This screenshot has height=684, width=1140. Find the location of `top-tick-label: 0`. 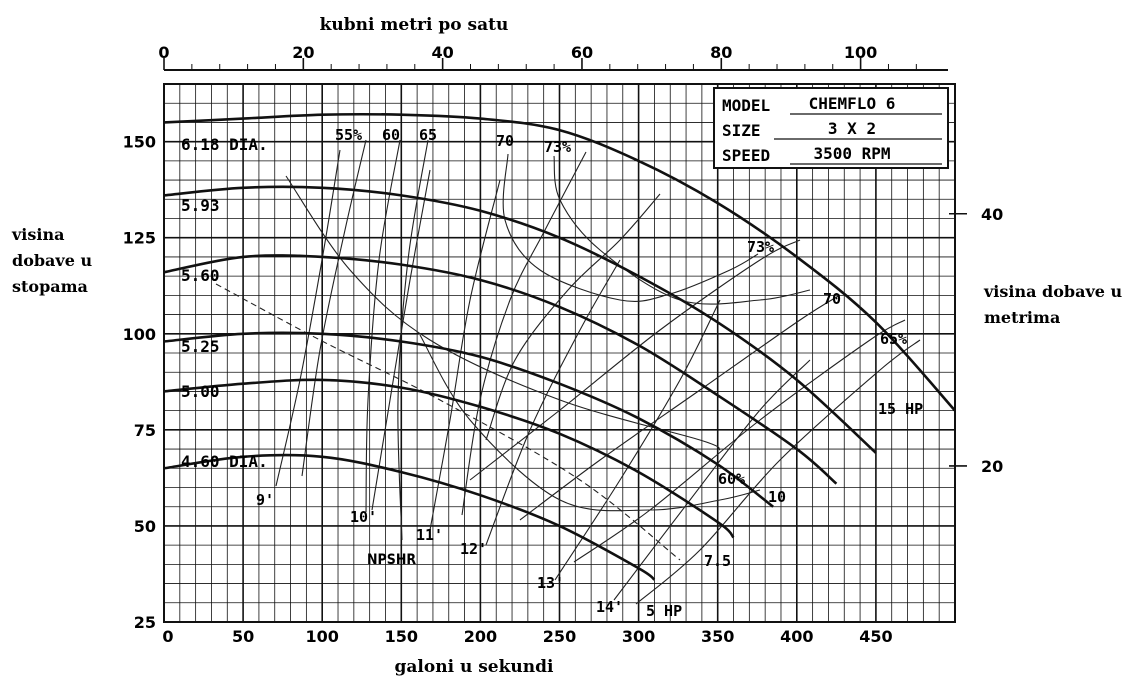

top-tick-label: 0 is located at coordinates (163, 52).